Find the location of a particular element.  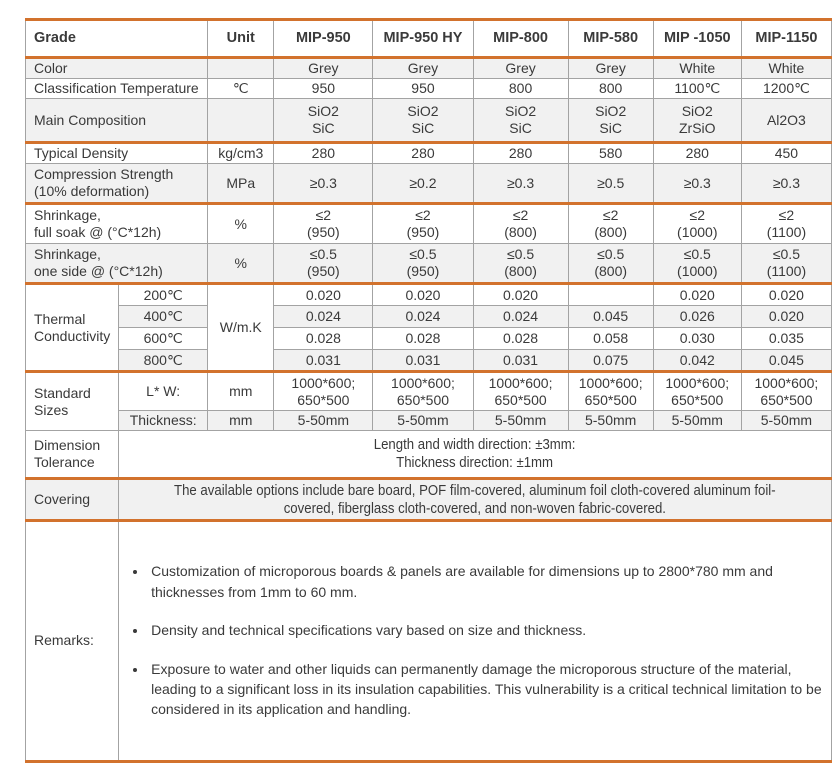

value-cell: ≤0.5 (1100) is located at coordinates (786, 264).